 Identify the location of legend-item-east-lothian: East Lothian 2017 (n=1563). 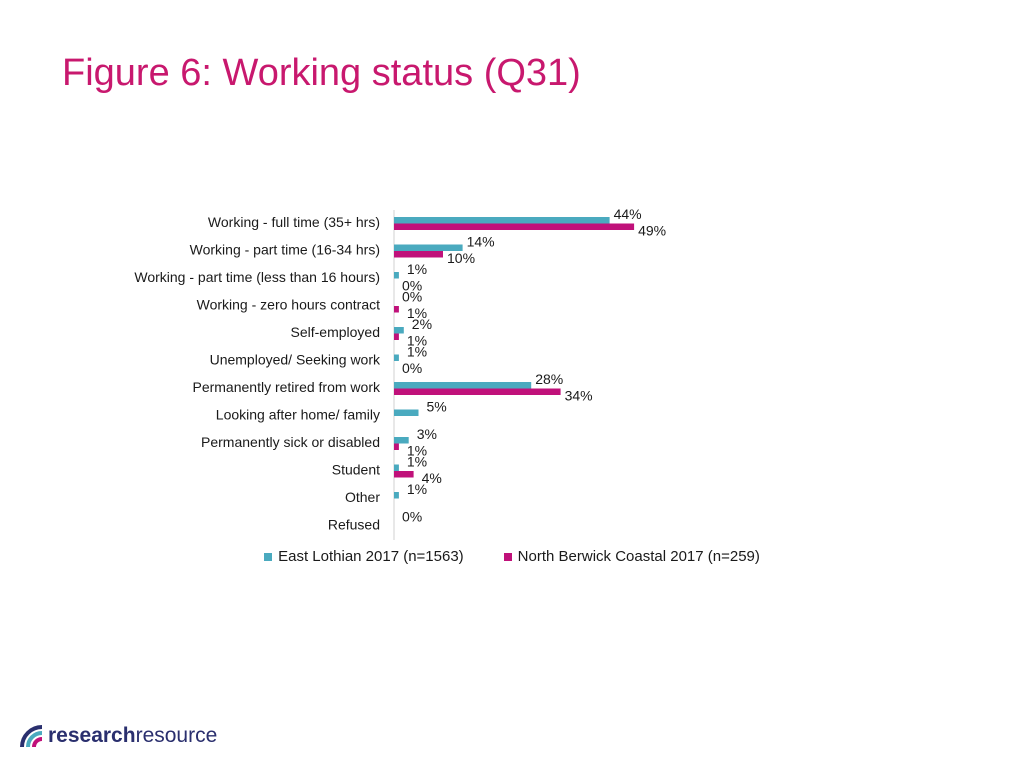
(364, 556).